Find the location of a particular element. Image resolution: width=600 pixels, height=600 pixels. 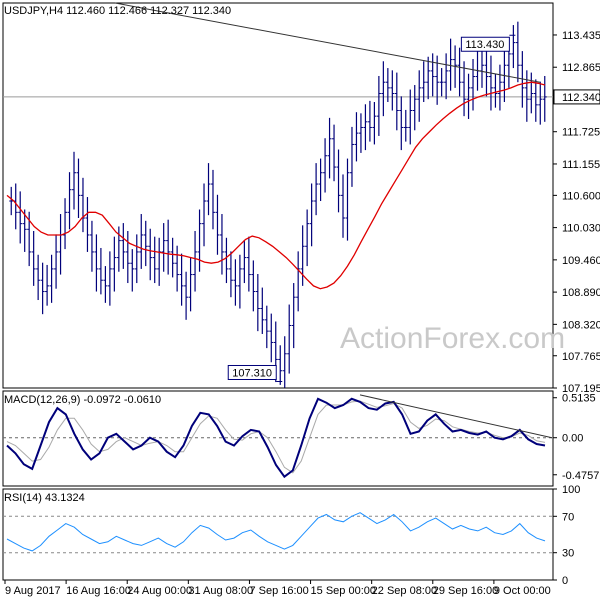

price-tick-label: 108.890 is located at coordinates (581, 293).